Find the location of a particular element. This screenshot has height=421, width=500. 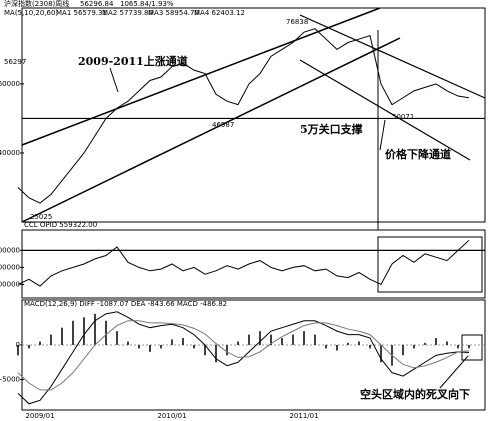

annotation: 2009-2011上涨通道 is located at coordinates (133, 61).